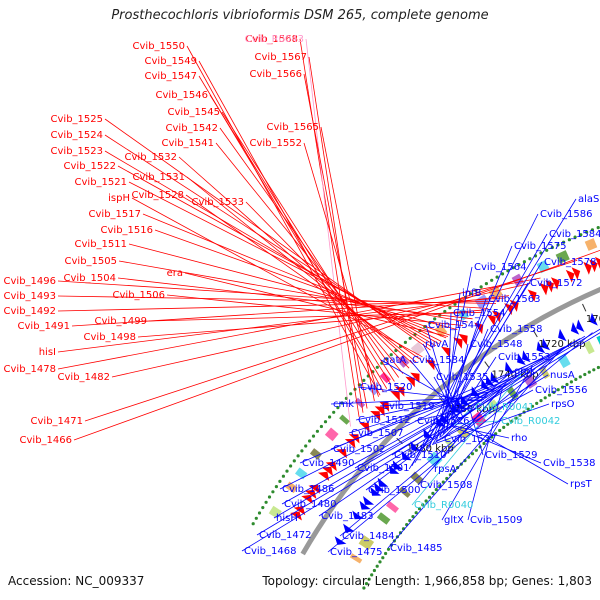 The width and height of the screenshot is (600, 600). I want to click on gene-label: hisI, so click(47, 352).